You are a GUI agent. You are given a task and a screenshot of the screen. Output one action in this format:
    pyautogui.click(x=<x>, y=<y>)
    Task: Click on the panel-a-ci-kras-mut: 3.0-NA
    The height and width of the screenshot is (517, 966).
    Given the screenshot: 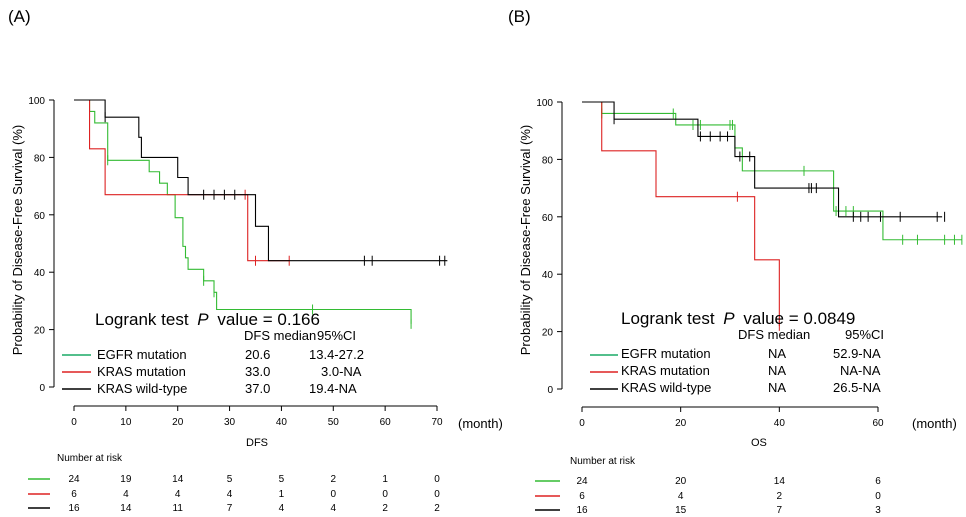 What is the action you would take?
    pyautogui.click(x=341, y=371)
    